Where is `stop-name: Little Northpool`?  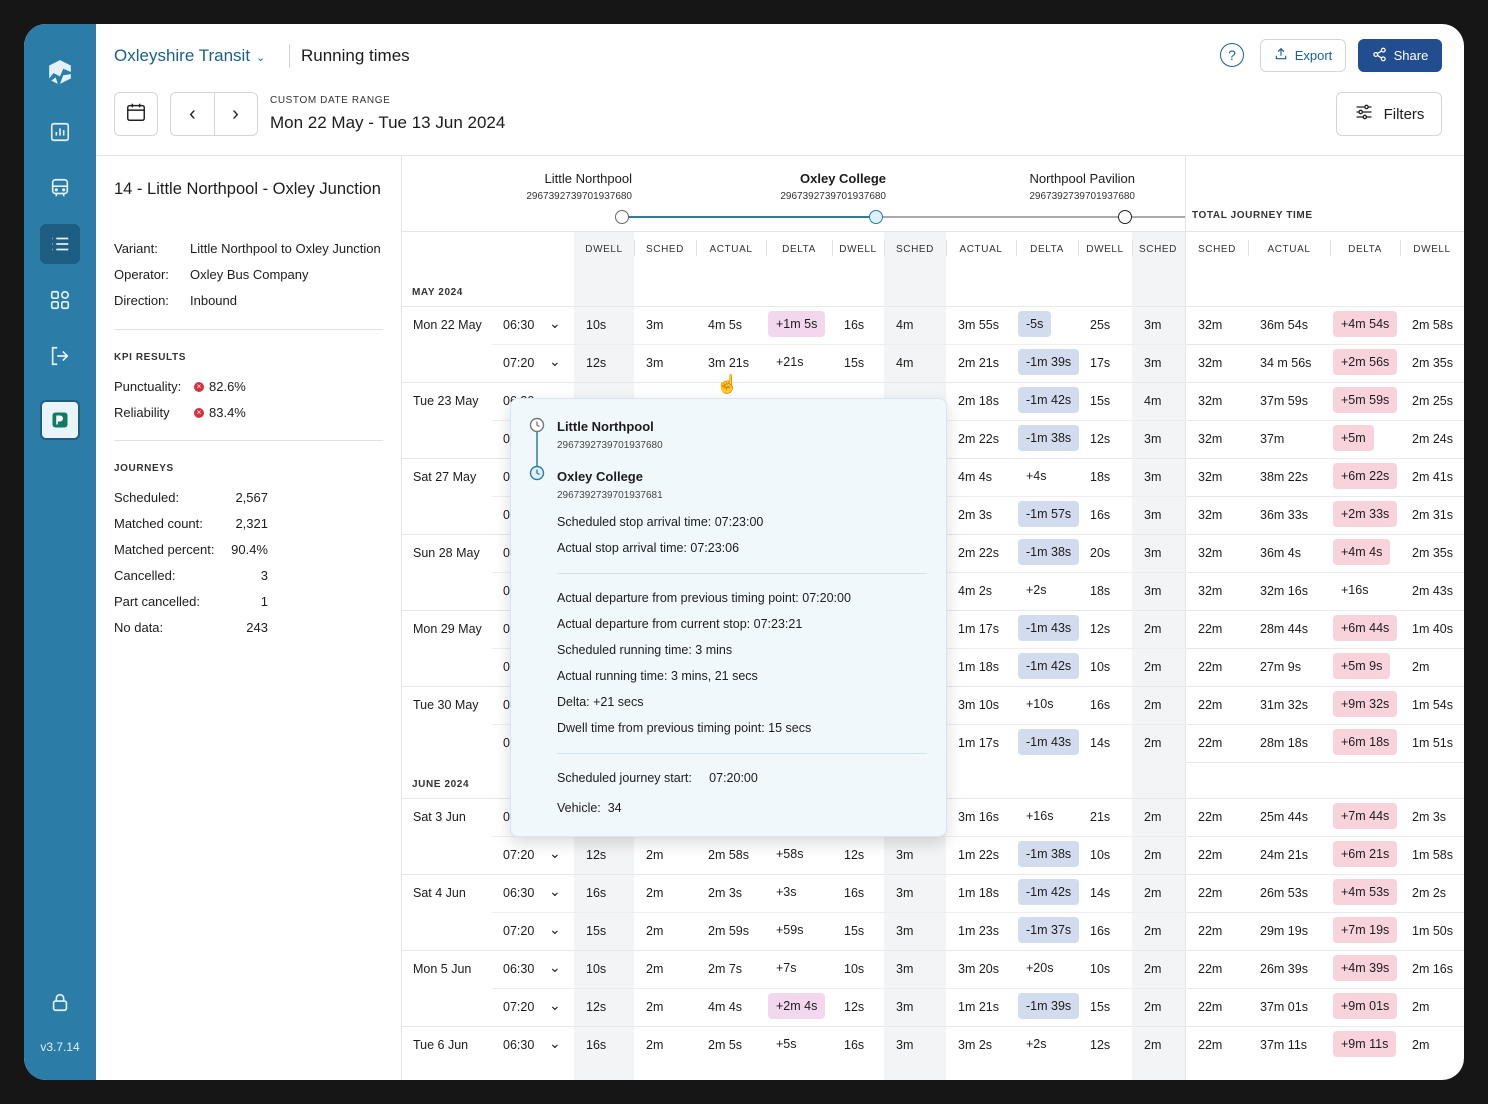
stop-name: Little Northpool is located at coordinates (588, 178).